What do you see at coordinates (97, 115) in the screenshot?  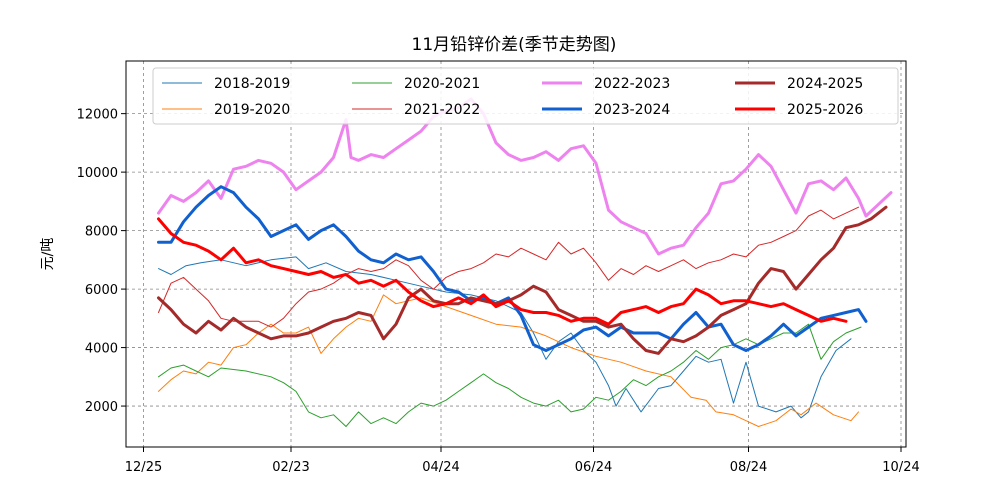 I see `y-tick-label: 12000` at bounding box center [97, 115].